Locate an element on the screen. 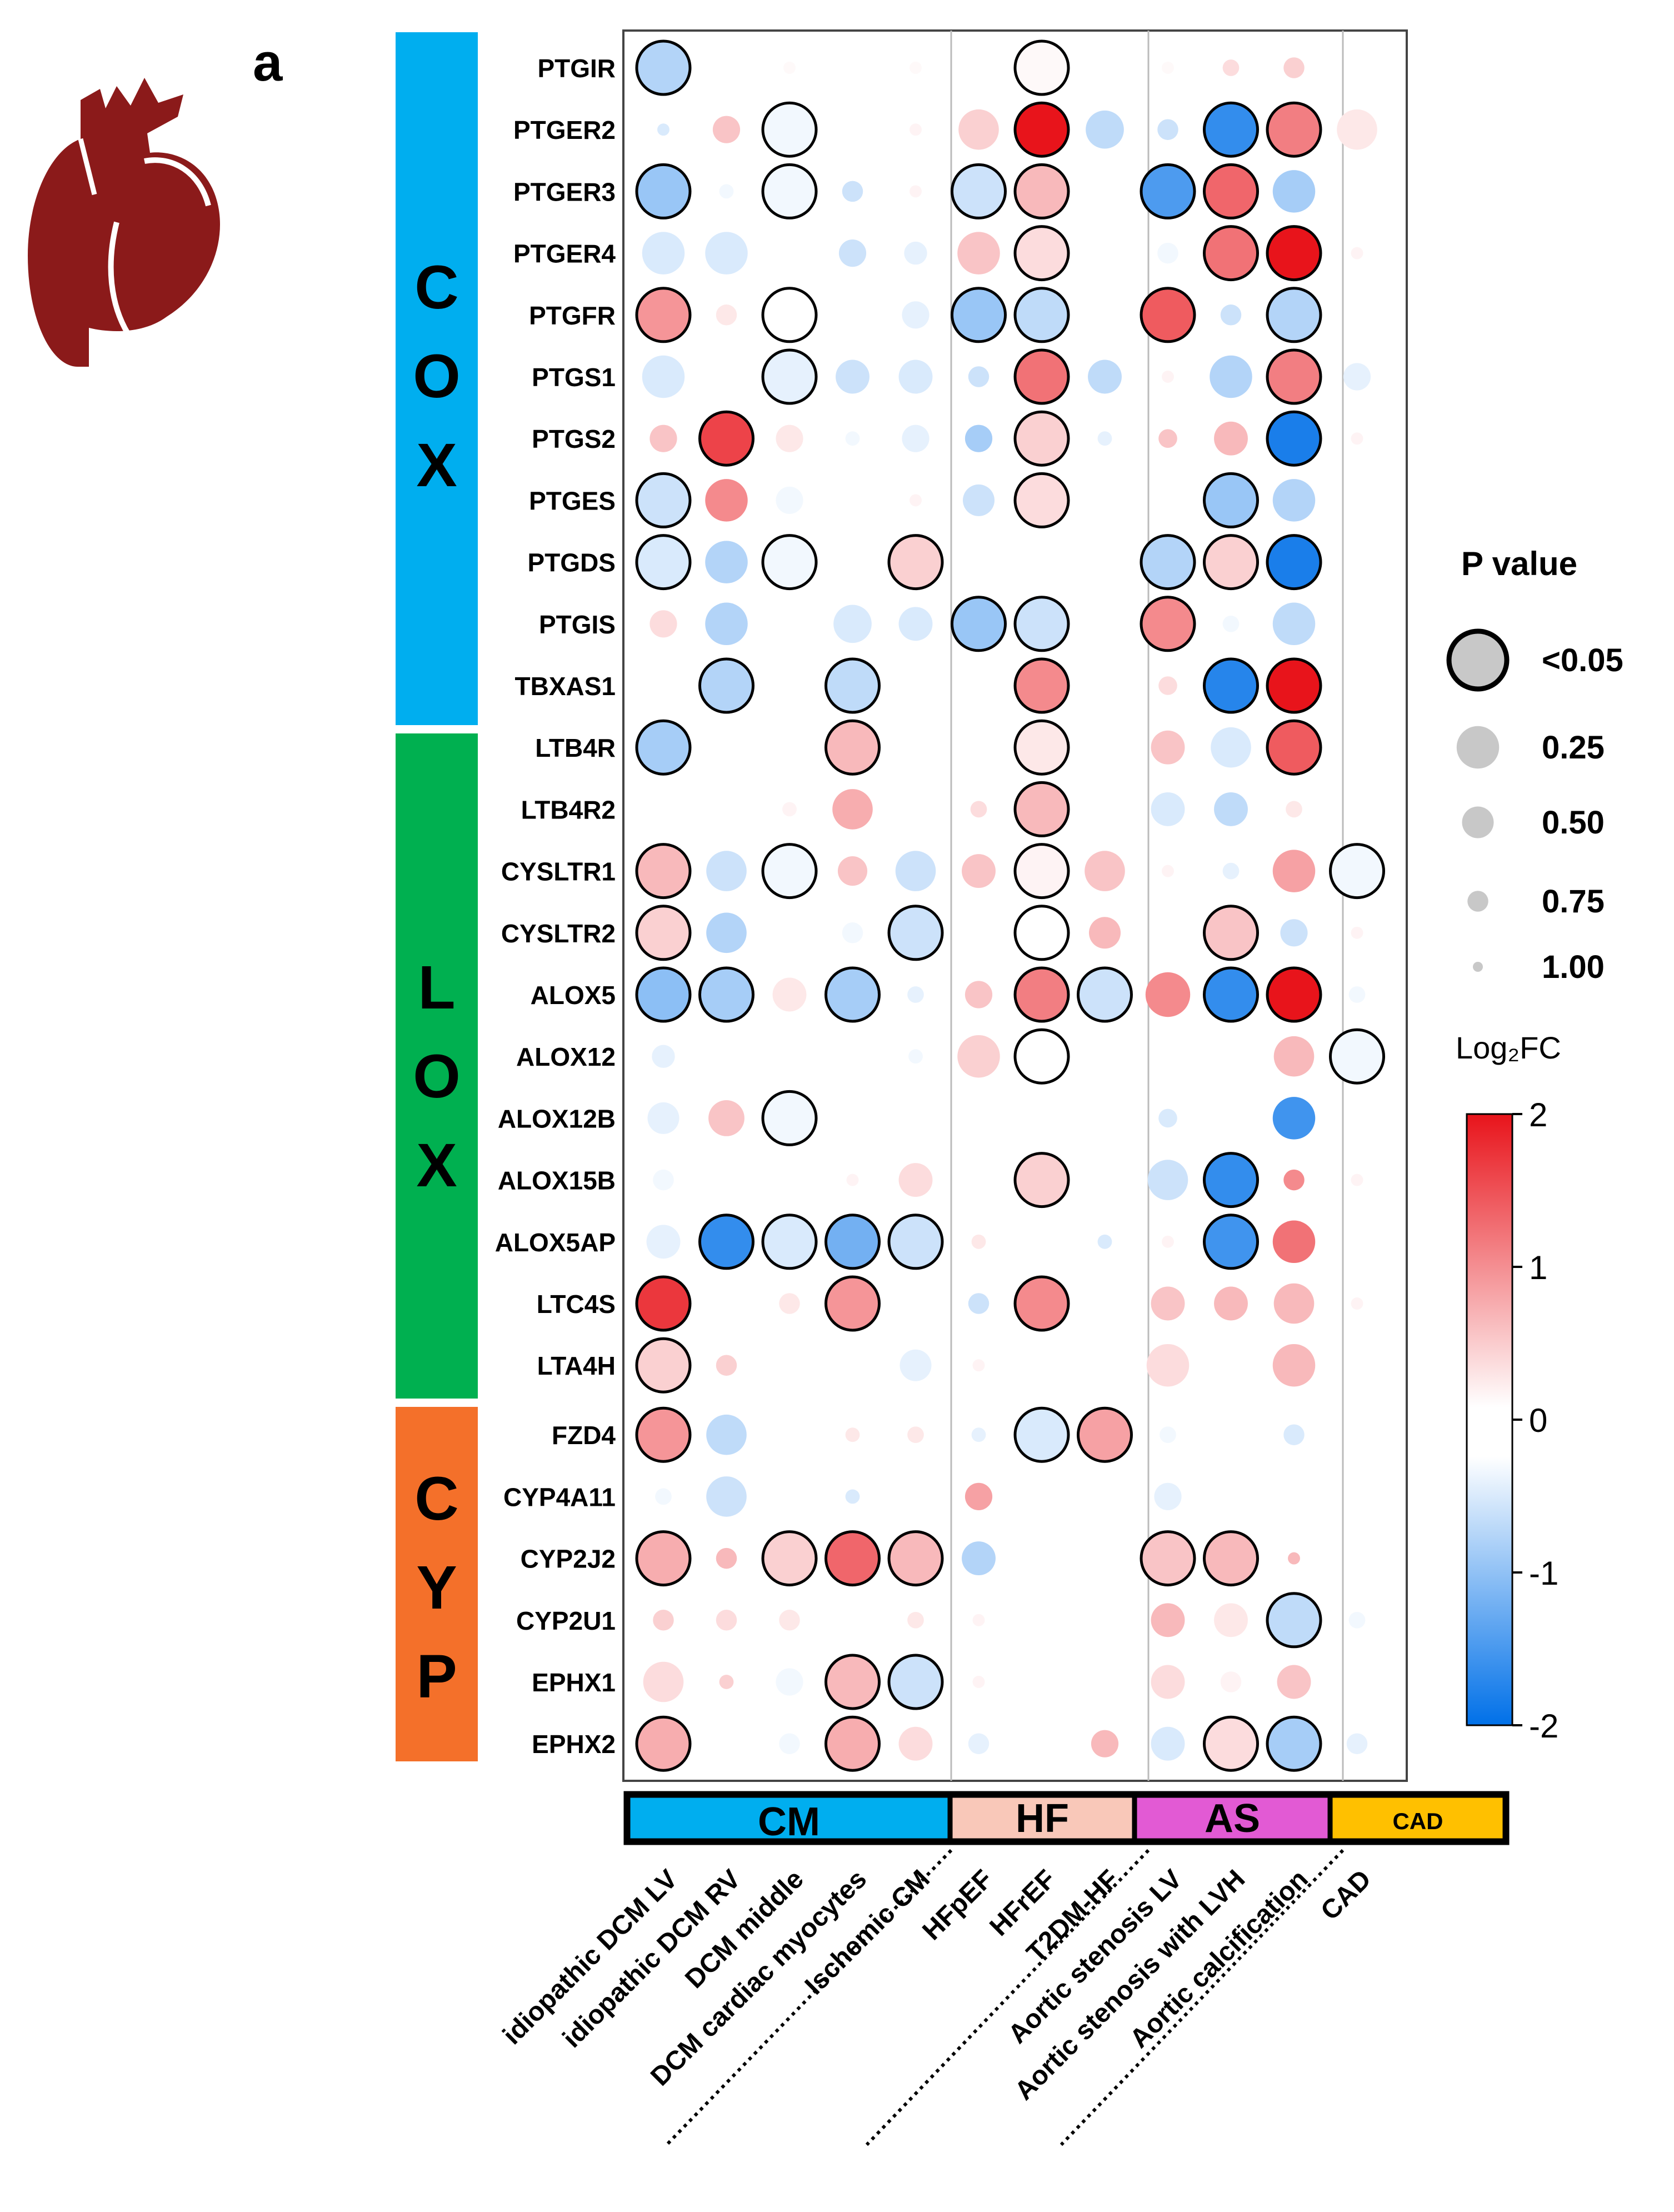 The width and height of the screenshot is (1674, 2212). heart-icon is located at coordinates (124, 222).